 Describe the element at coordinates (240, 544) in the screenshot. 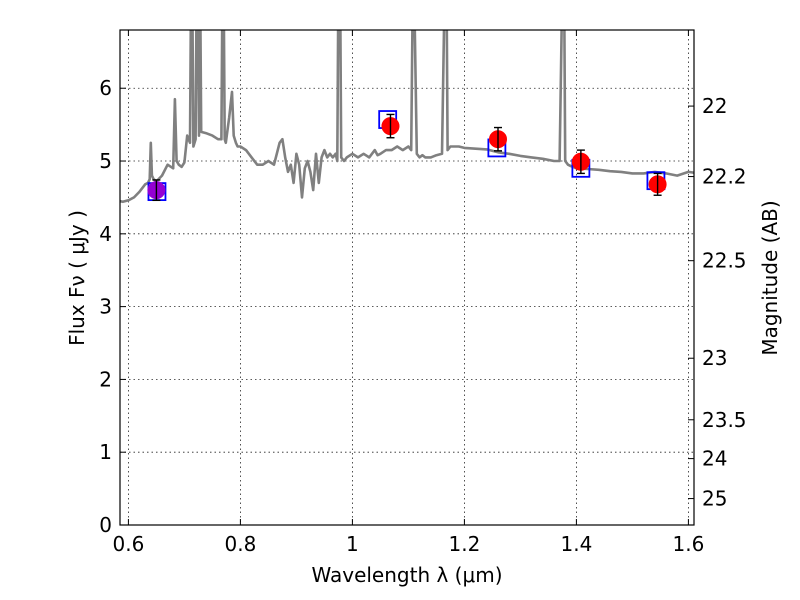

I see `x-tick-label: 0.8` at that location.